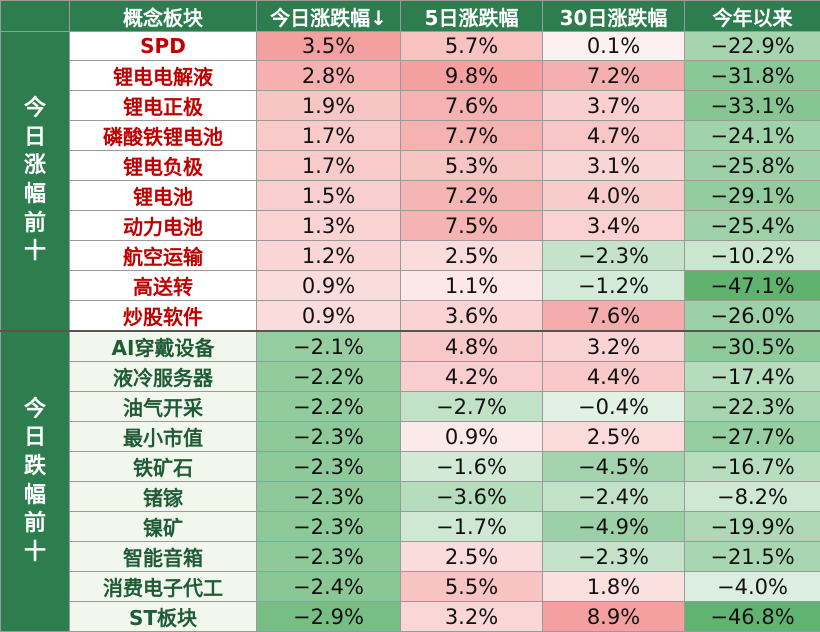 The height and width of the screenshot is (632, 820). Describe the element at coordinates (752, 407) in the screenshot. I see `value-cell-ytd-change: −22.3%` at that location.